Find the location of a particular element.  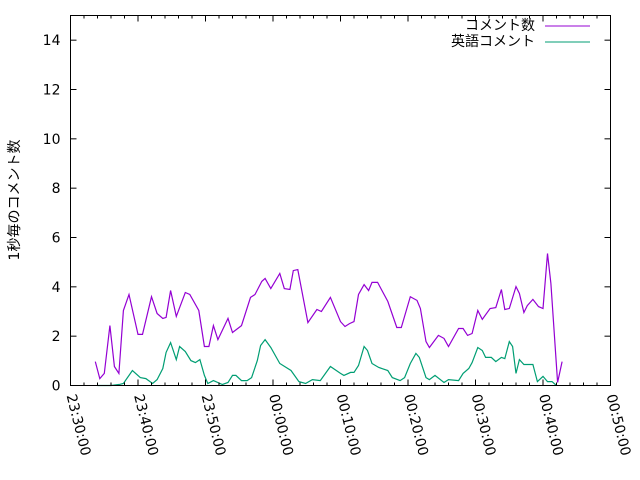

legend: コメント数 英語コメント is located at coordinates (520, 34).